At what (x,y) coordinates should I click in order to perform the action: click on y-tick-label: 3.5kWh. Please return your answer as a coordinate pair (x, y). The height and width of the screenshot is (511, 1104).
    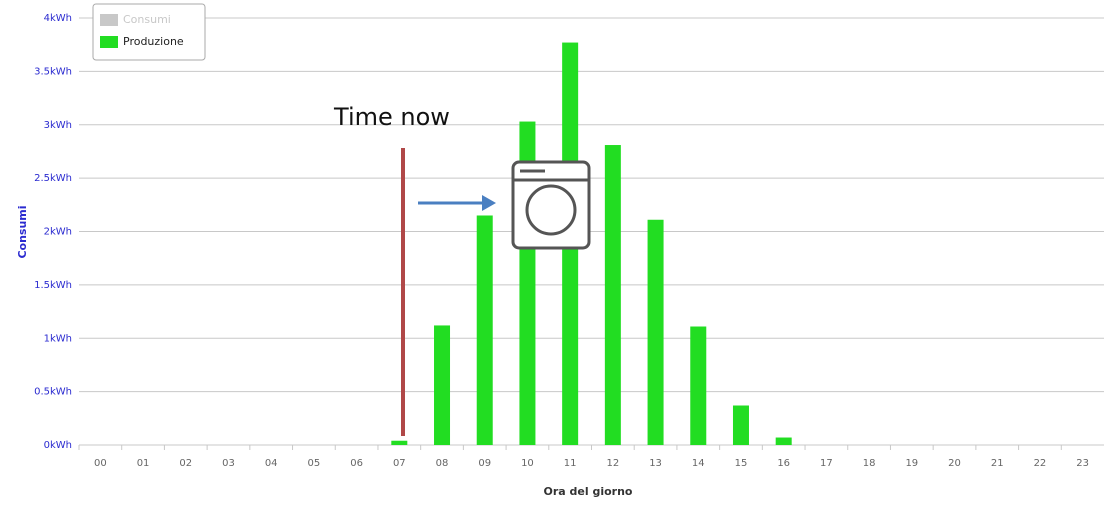
    Looking at the image, I should click on (53, 71).